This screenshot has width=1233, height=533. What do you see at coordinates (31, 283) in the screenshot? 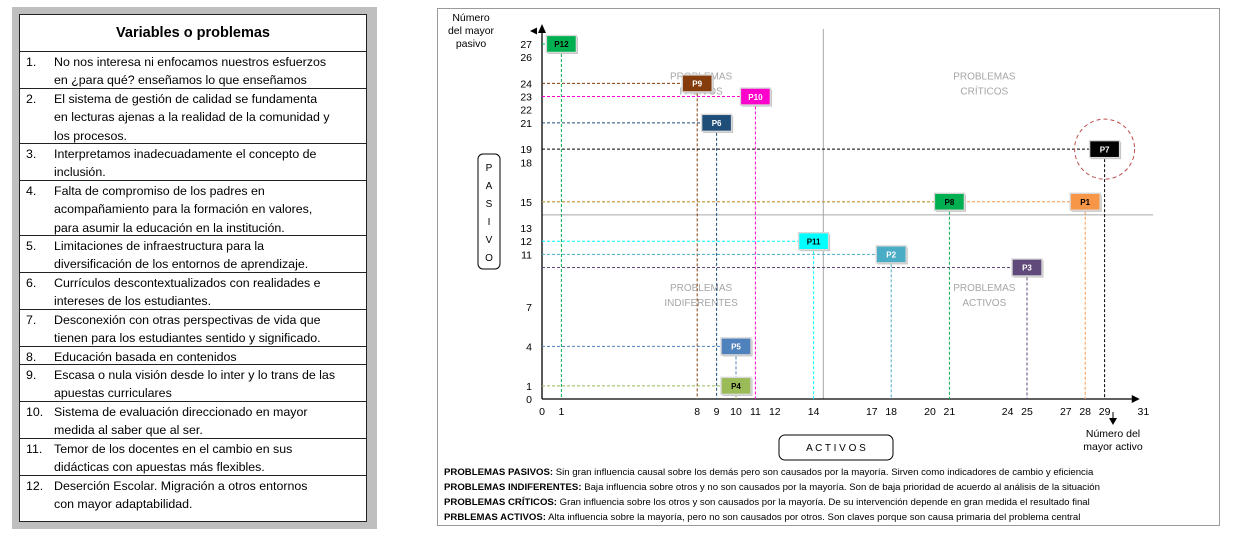
I see `variable-number: 6.` at bounding box center [31, 283].